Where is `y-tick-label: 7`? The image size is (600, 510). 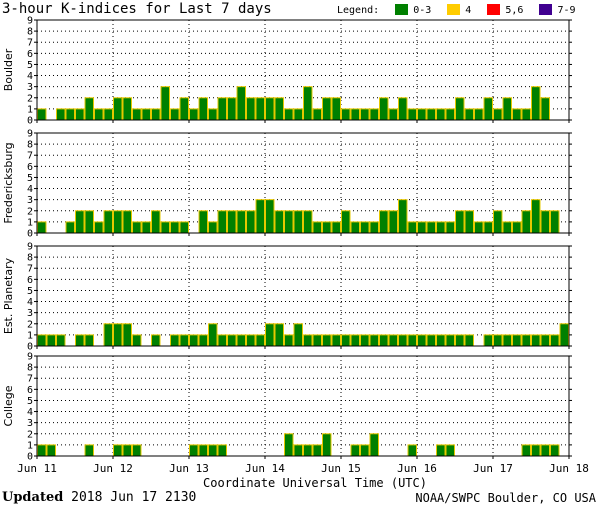
y-tick-label: 7 is located at coordinates (30, 43).